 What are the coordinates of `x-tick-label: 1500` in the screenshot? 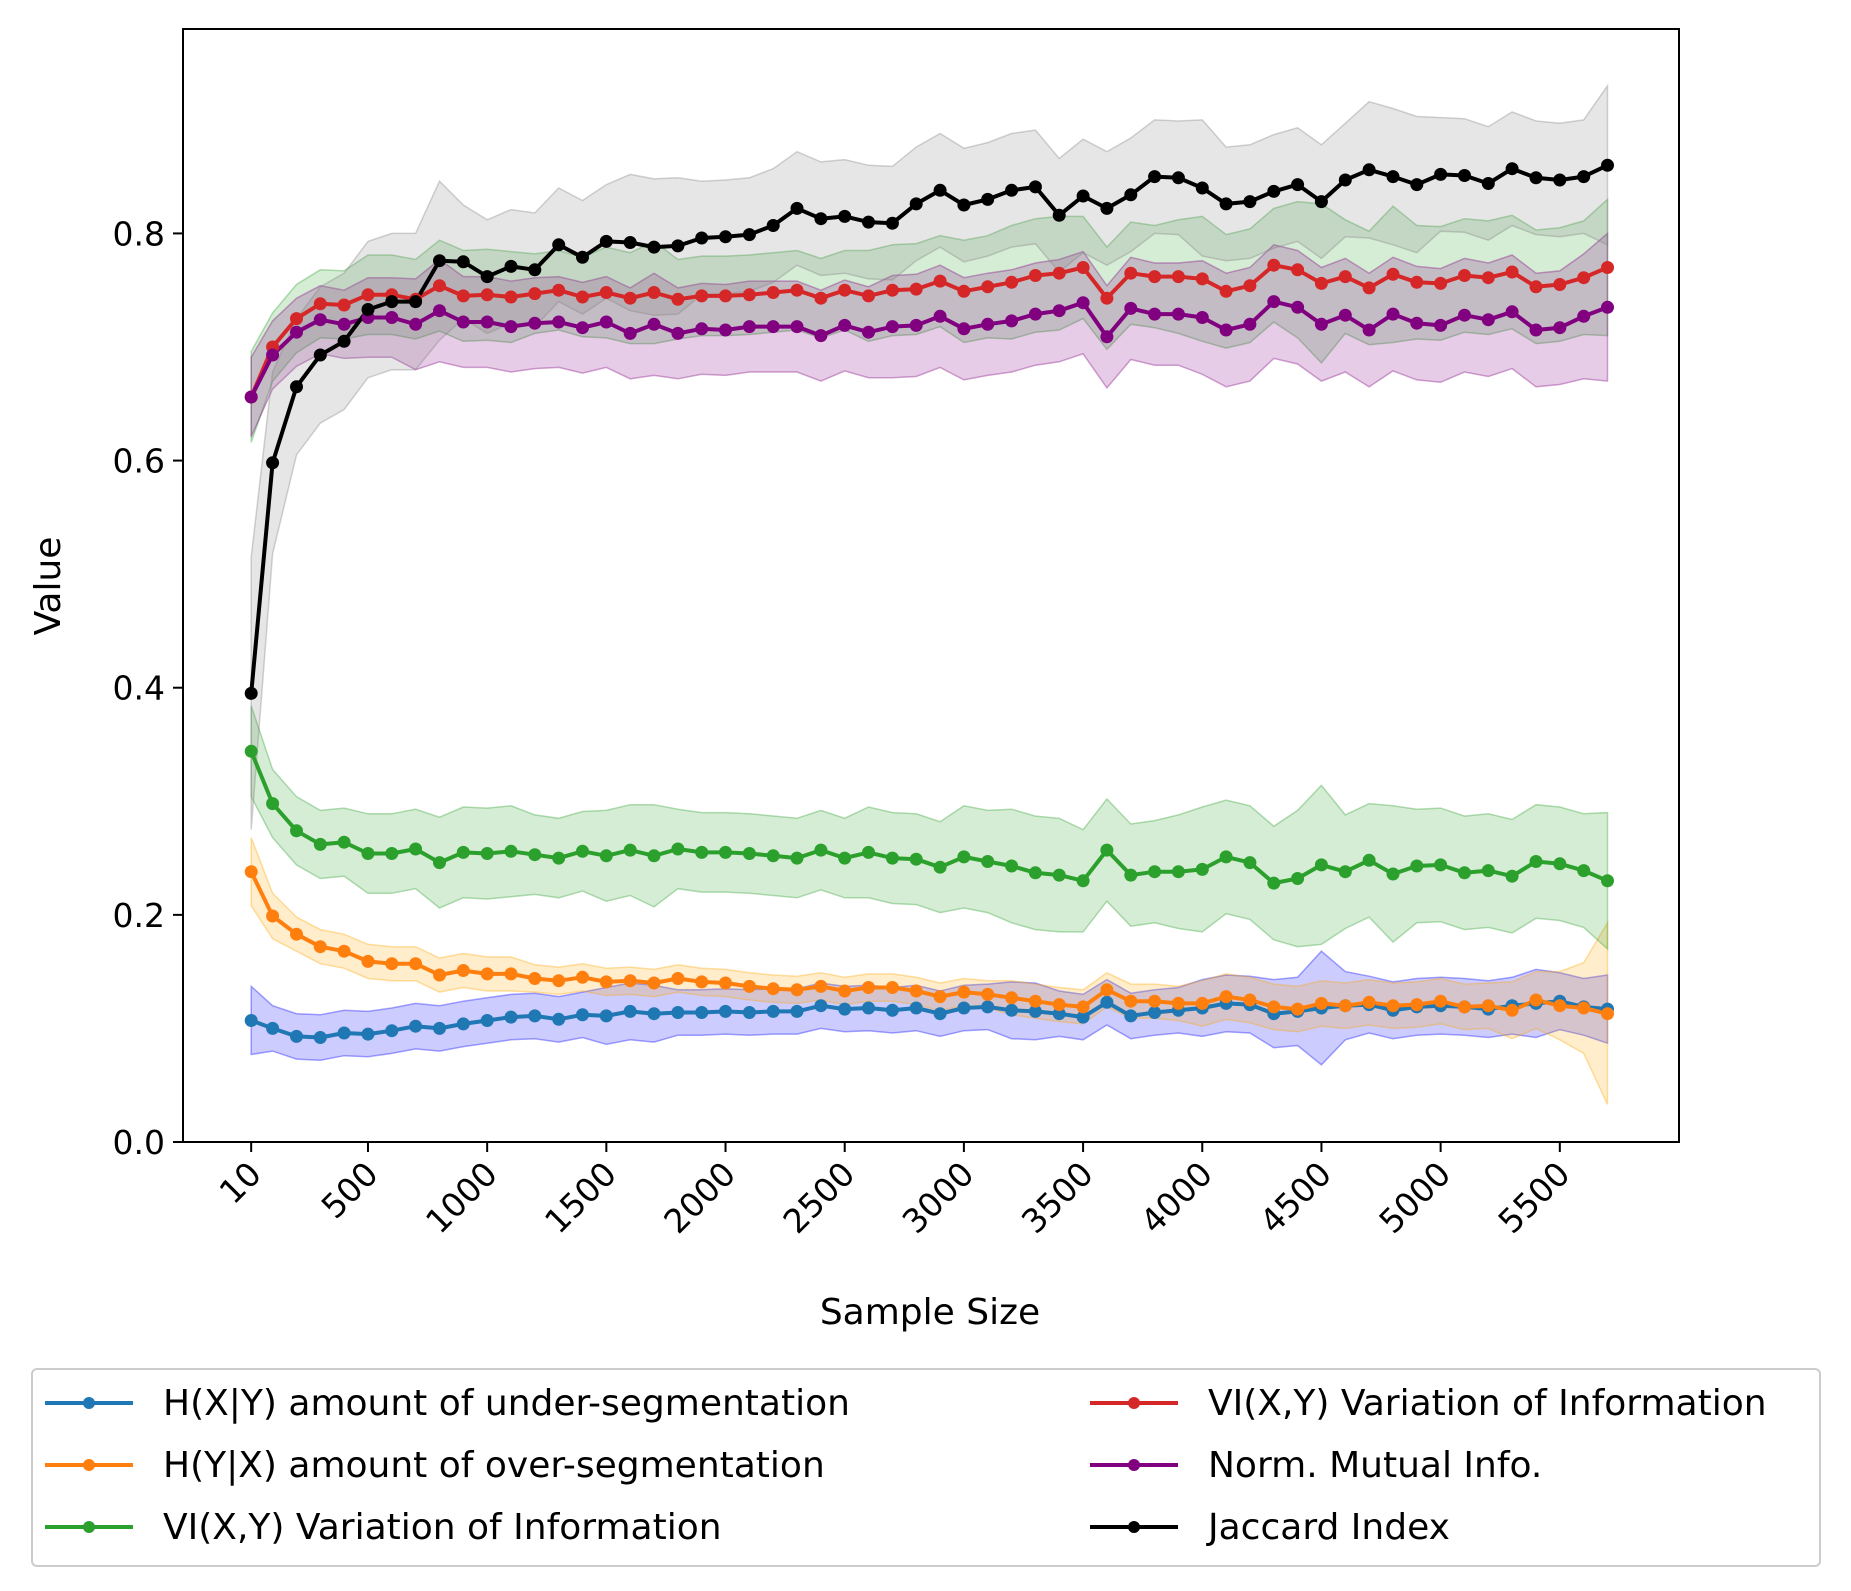 It's located at (580, 1197).